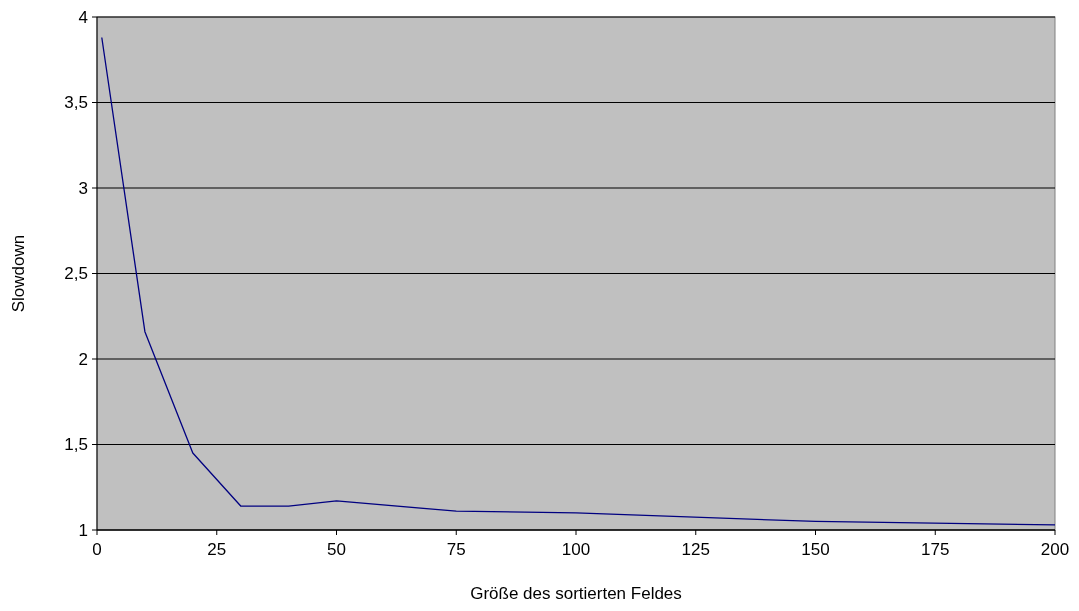 Image resolution: width=1079 pixels, height=611 pixels. Describe the element at coordinates (576, 593) in the screenshot. I see `x-axis-title: Größe des sortierten Feldes` at that location.